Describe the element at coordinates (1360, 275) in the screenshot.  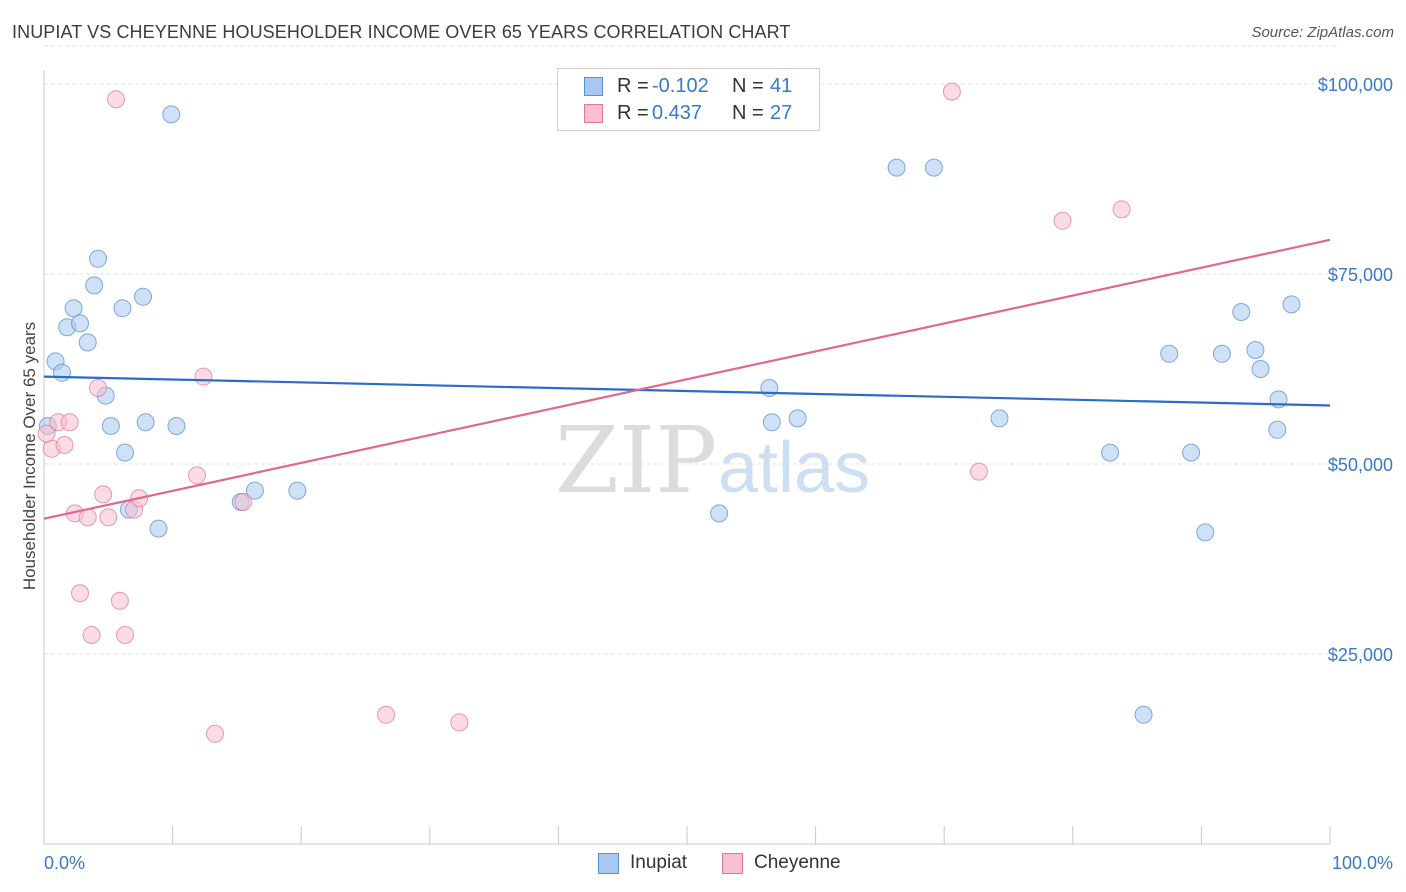
I see `y-tick-label: $75,000` at that location.